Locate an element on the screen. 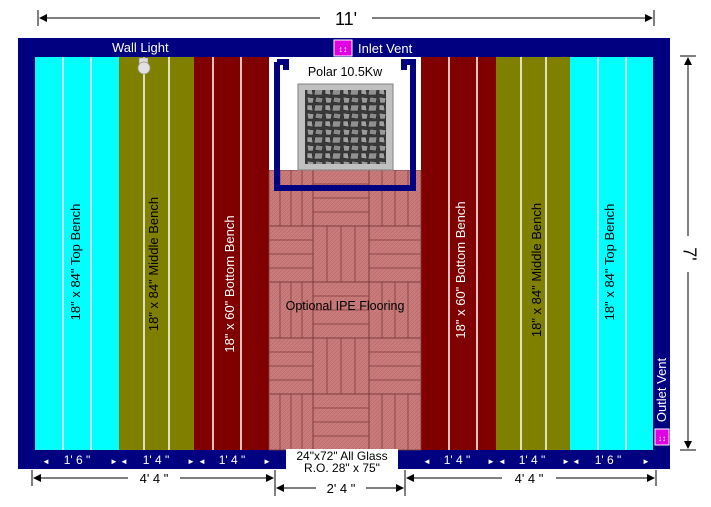 The image size is (711, 507). overall-width-dimension: 11' is located at coordinates (346, 19).